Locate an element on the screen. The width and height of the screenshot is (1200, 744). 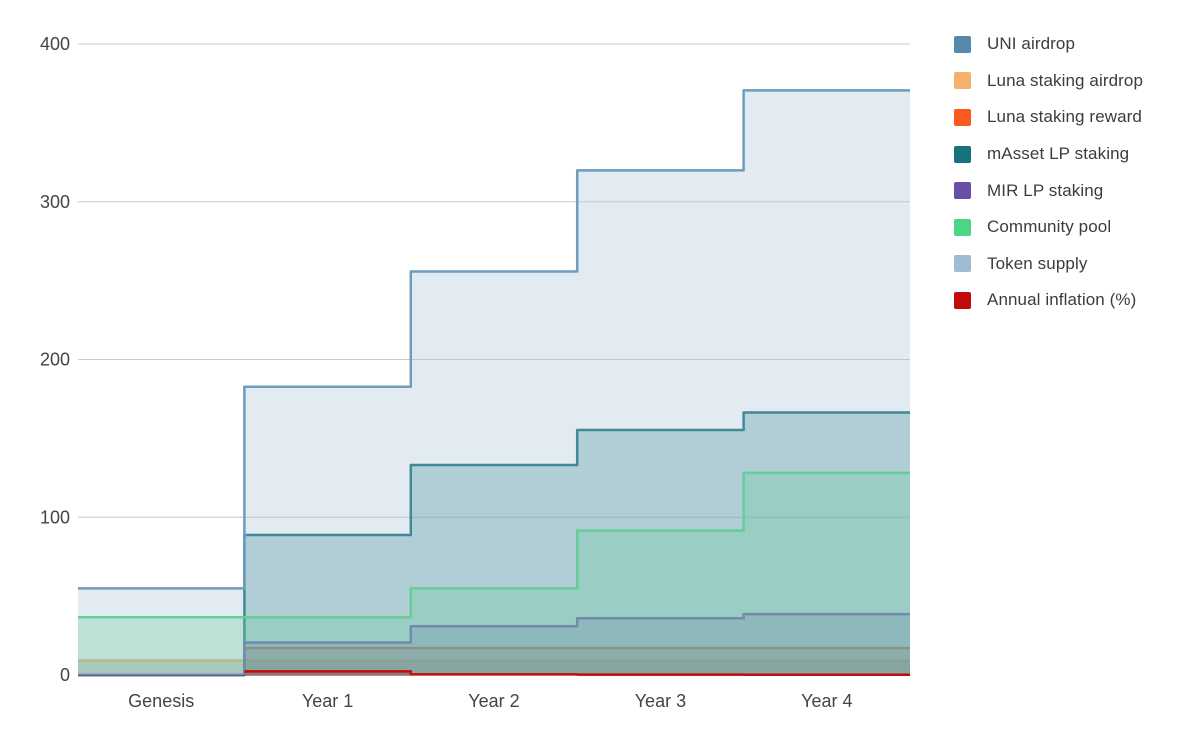
legend-item-uni-airdrop: UNI airdrop is located at coordinates (1048, 44).